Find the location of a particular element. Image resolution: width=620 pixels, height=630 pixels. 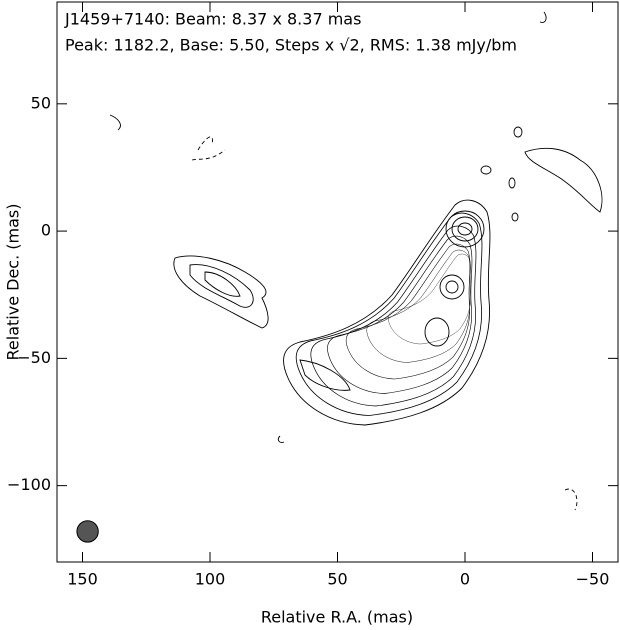

x-tick-label: 50 is located at coordinates (337, 579).